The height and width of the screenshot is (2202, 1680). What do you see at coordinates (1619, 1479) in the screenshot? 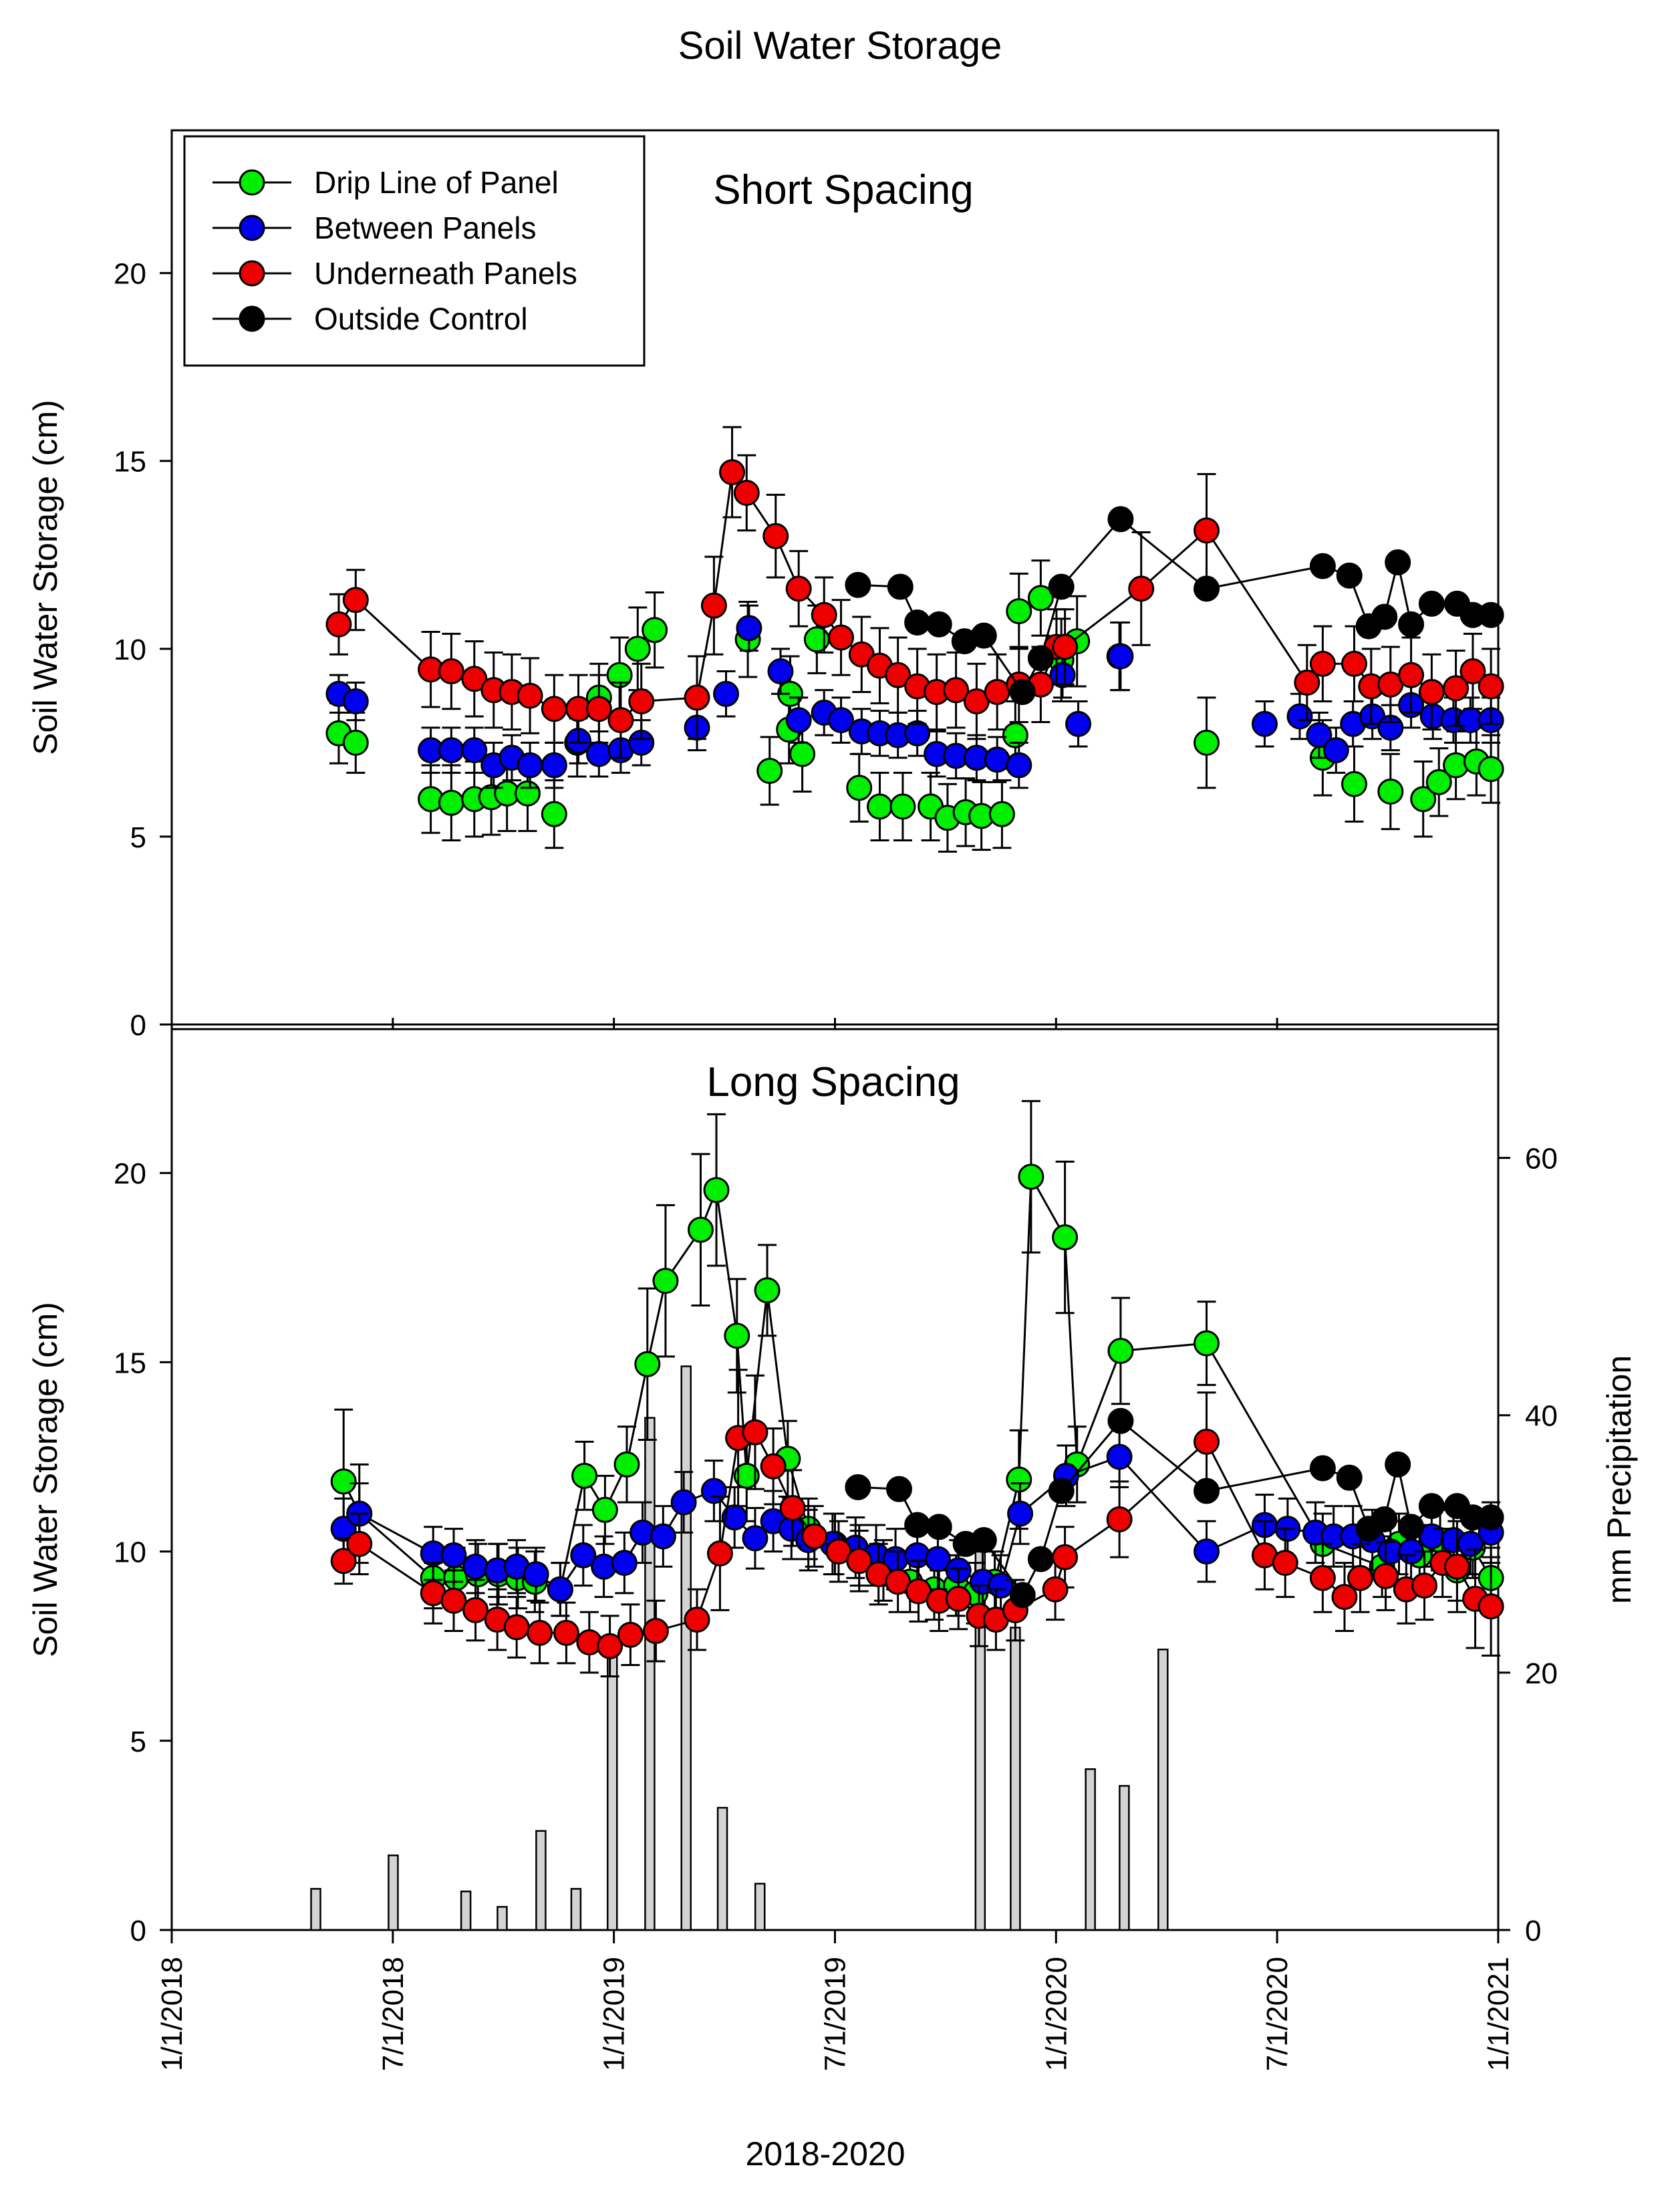
I see `y2-axis-title: mm Precipitation` at bounding box center [1619, 1479].